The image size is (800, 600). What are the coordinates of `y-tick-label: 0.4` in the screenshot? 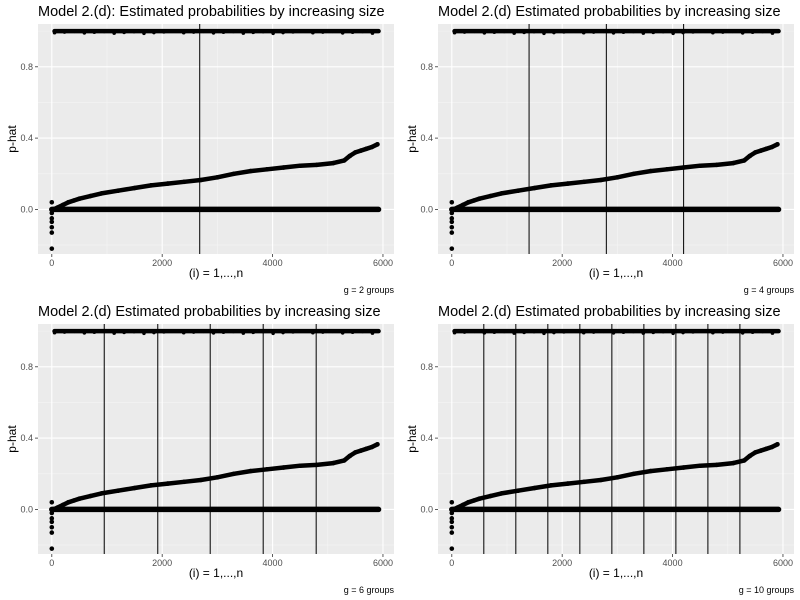 It's located at (426, 438).